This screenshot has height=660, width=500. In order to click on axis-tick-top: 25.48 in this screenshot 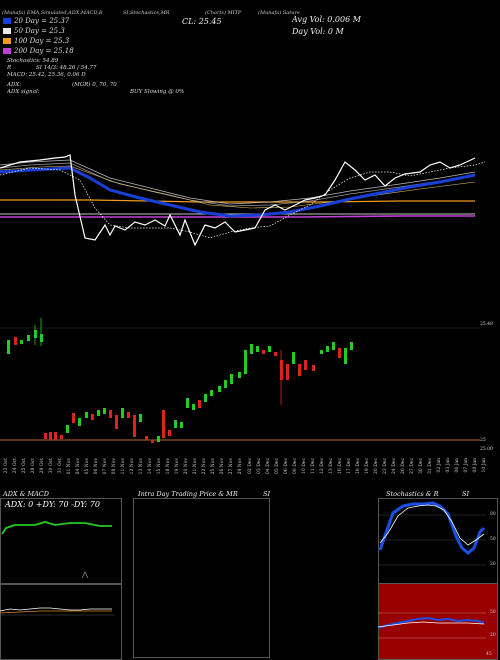, I will do `click(486, 324)`.